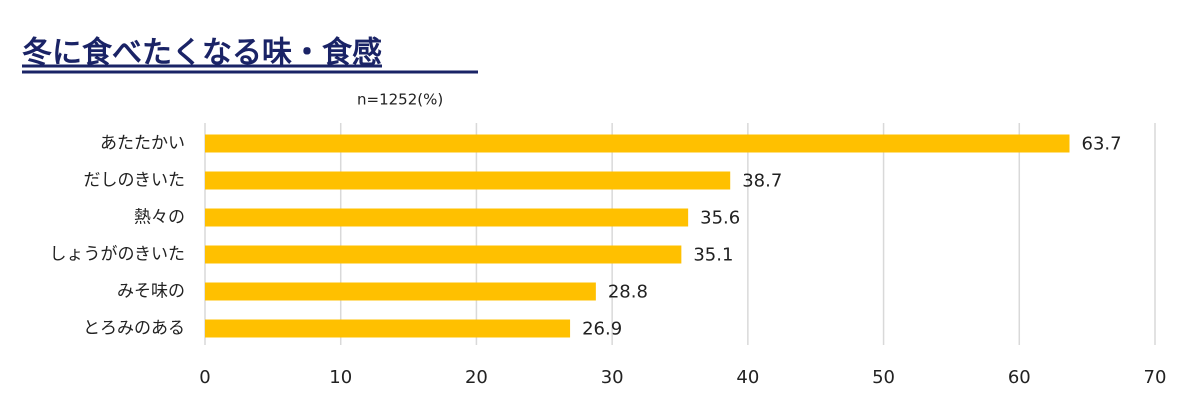 This screenshot has height=409, width=1200. Describe the element at coordinates (151, 292) in the screenshot. I see `y-tick-label: みそ味の` at that location.